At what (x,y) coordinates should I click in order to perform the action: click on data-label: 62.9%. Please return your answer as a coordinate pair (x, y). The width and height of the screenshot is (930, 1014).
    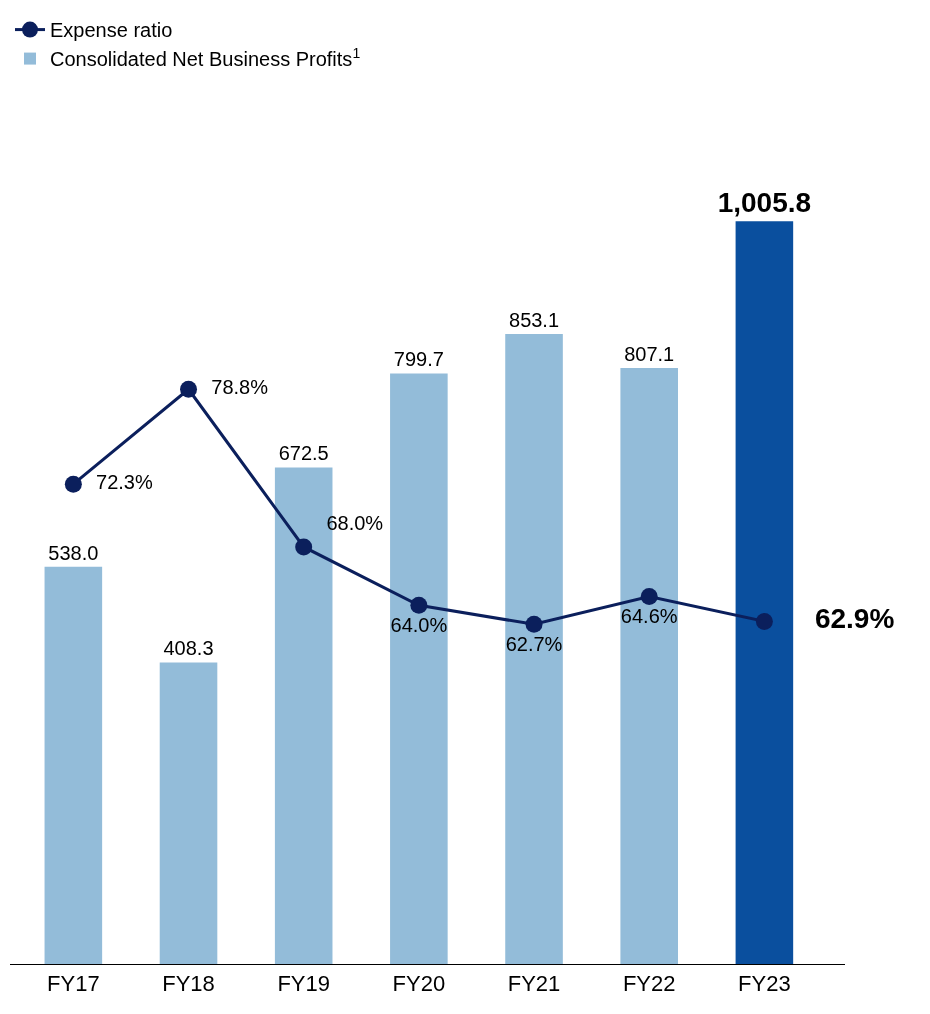
    Looking at the image, I should click on (854, 619).